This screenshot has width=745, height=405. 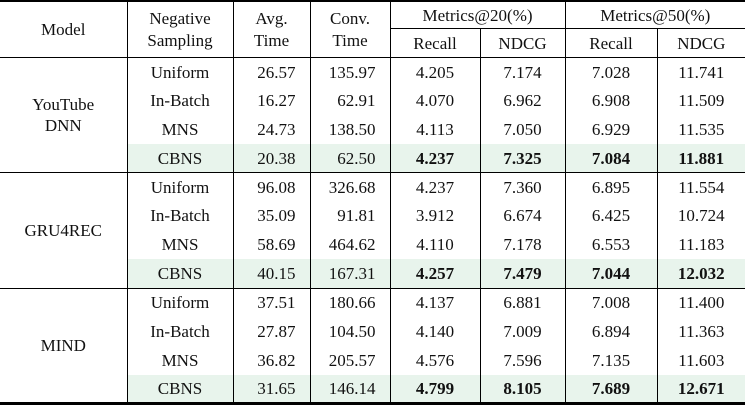 I want to click on header-metrics-20: Metrics@20(%), so click(x=477, y=15).